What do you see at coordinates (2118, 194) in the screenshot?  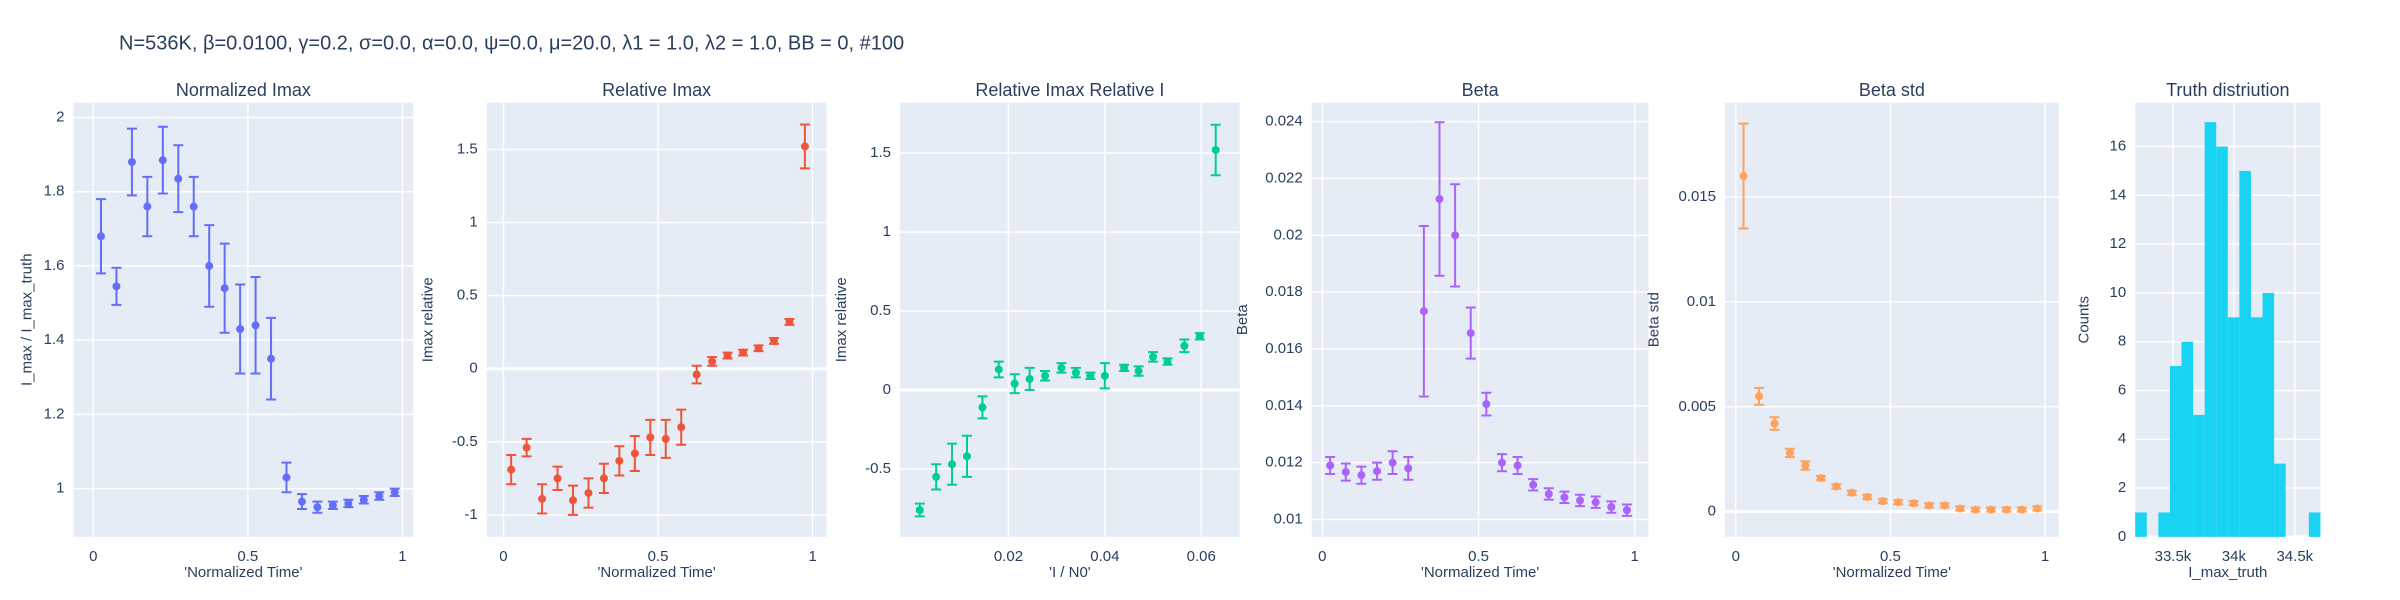 I see `y-tick-label: 14` at bounding box center [2118, 194].